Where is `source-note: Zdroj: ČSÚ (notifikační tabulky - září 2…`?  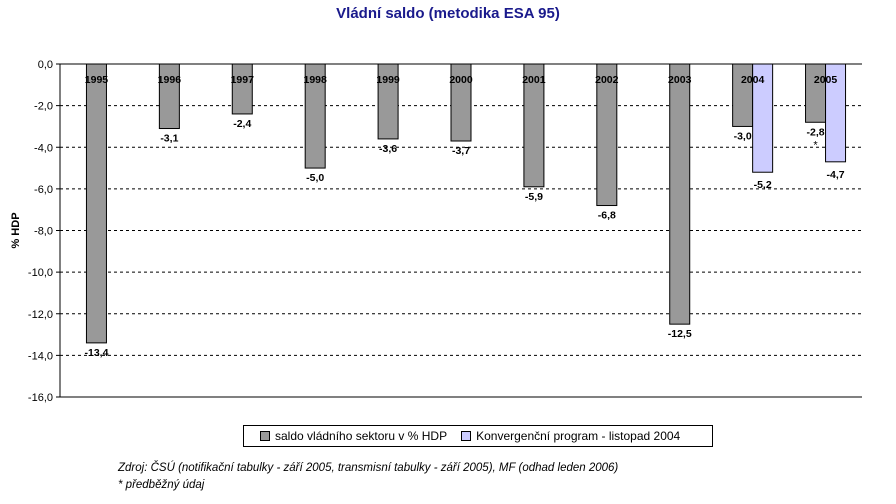 source-note: Zdroj: ČSÚ (notifikační tabulky - září 2… is located at coordinates (368, 477).